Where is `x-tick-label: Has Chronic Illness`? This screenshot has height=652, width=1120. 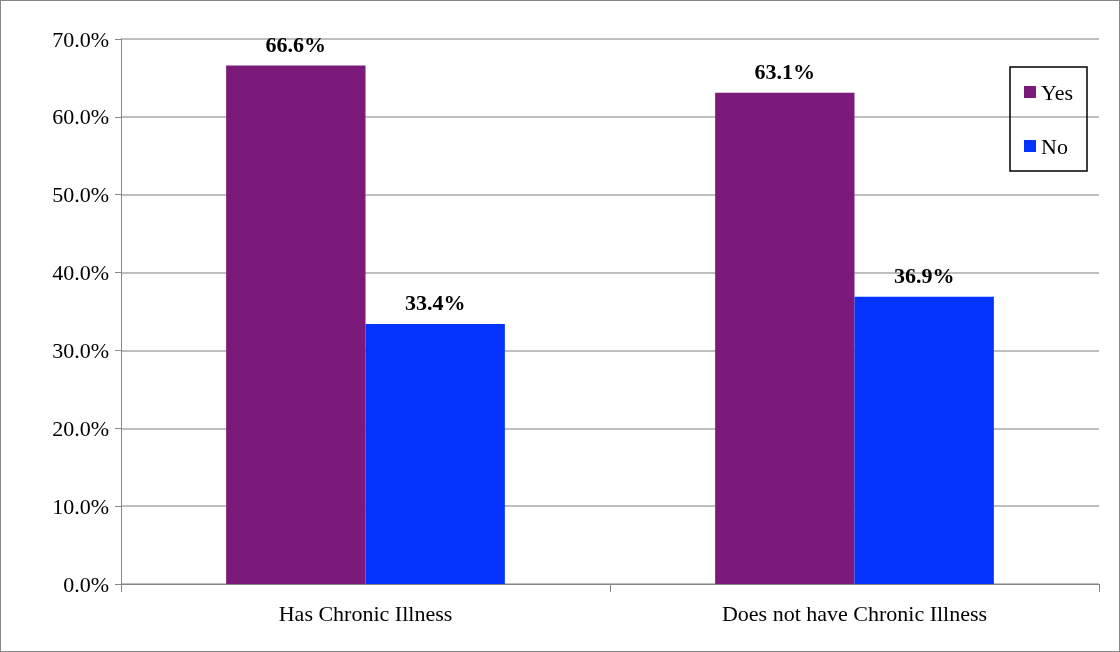
x-tick-label: Has Chronic Illness is located at coordinates (365, 613).